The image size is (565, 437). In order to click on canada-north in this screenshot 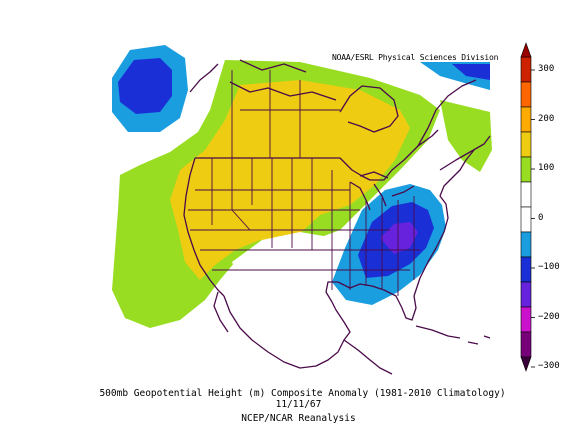, I will do `click(283, 80)`.